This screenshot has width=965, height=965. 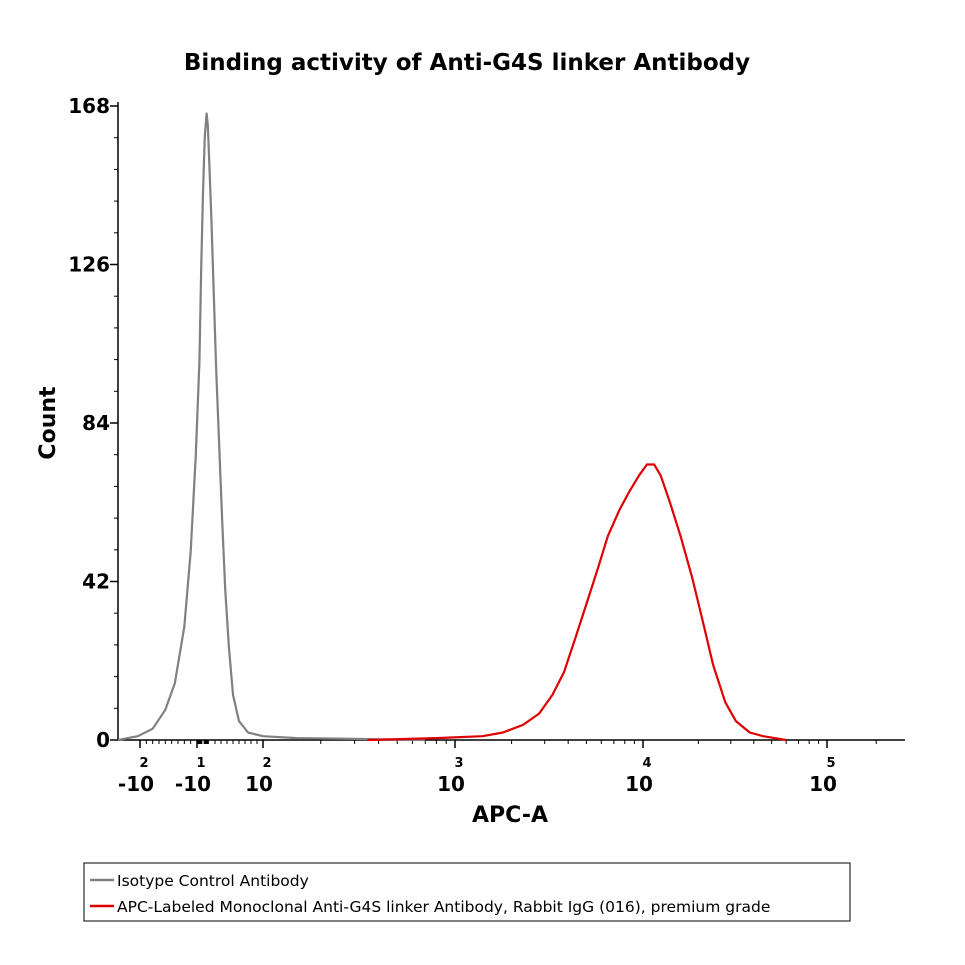 What do you see at coordinates (510, 815) in the screenshot?
I see `x-axis-title: APC-A` at bounding box center [510, 815].